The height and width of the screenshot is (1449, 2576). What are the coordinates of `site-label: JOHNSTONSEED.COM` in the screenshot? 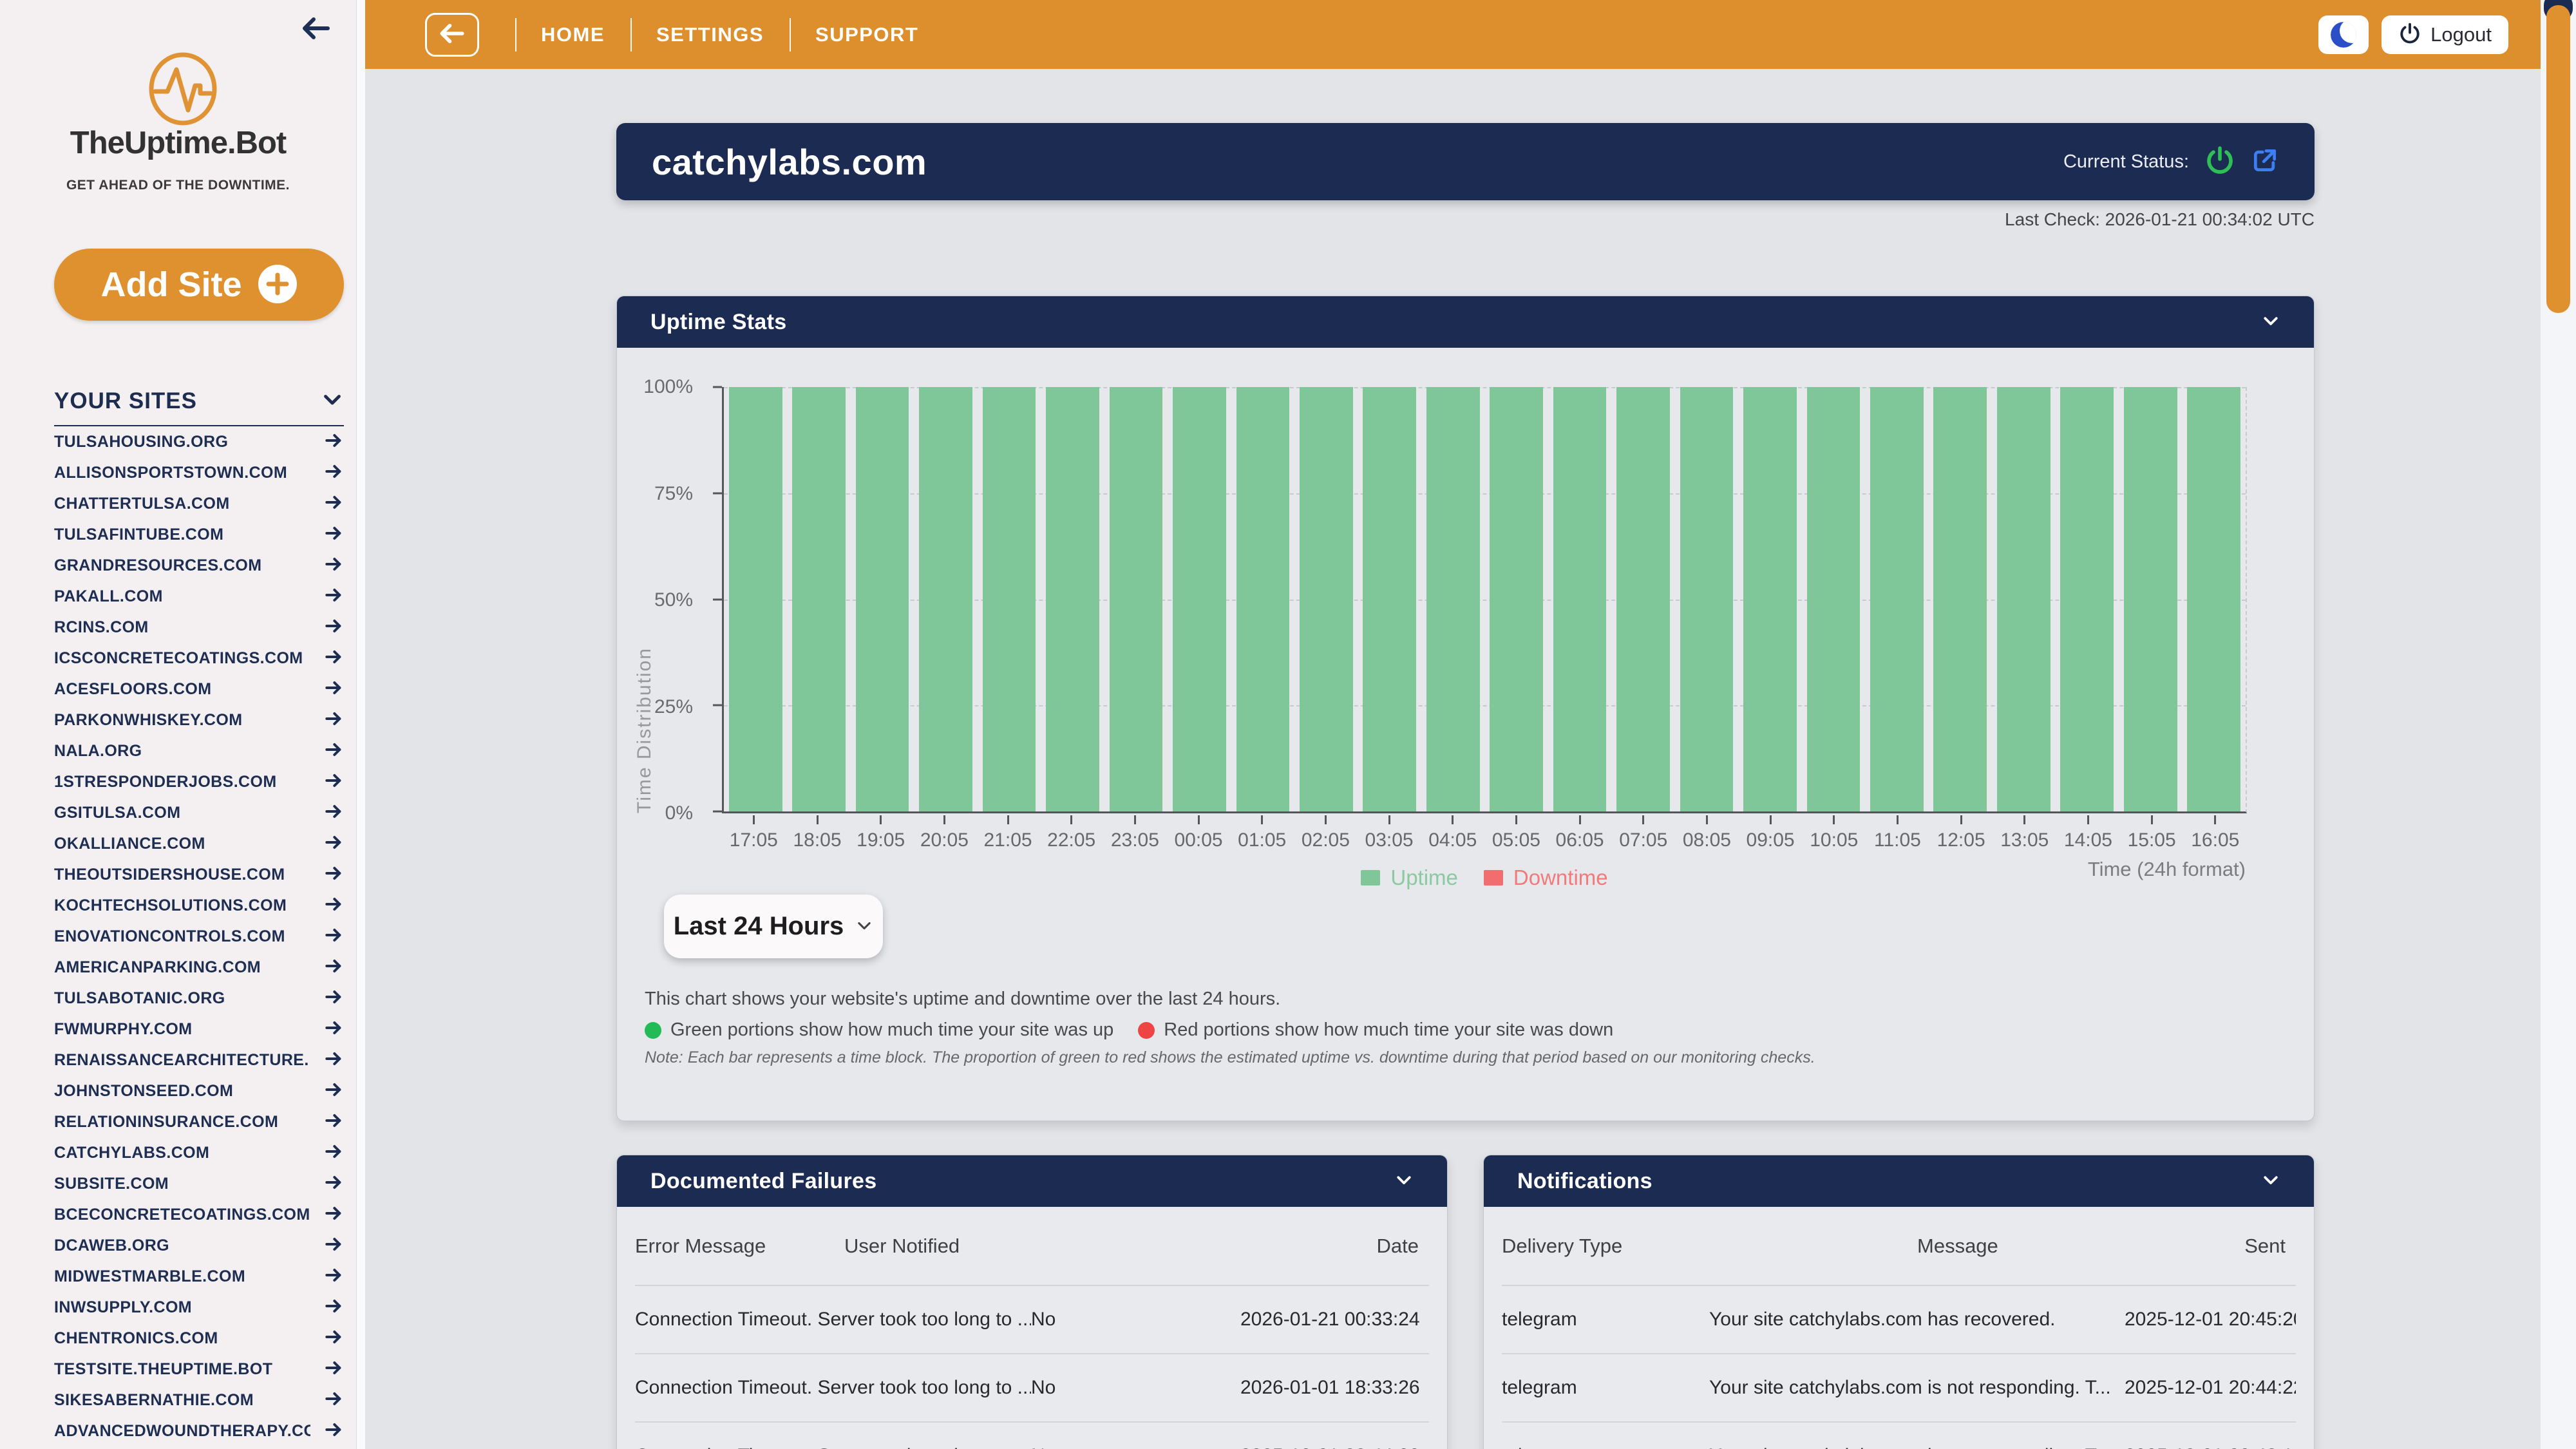 It's located at (144, 1091).